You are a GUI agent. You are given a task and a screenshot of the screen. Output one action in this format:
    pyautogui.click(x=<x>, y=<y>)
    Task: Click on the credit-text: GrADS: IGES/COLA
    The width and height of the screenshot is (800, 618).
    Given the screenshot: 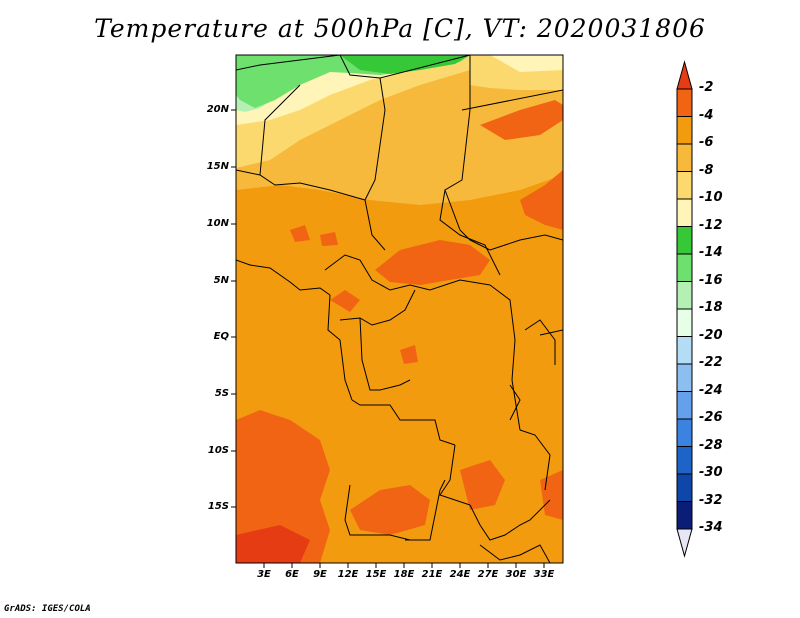 What is the action you would take?
    pyautogui.click(x=47, y=609)
    